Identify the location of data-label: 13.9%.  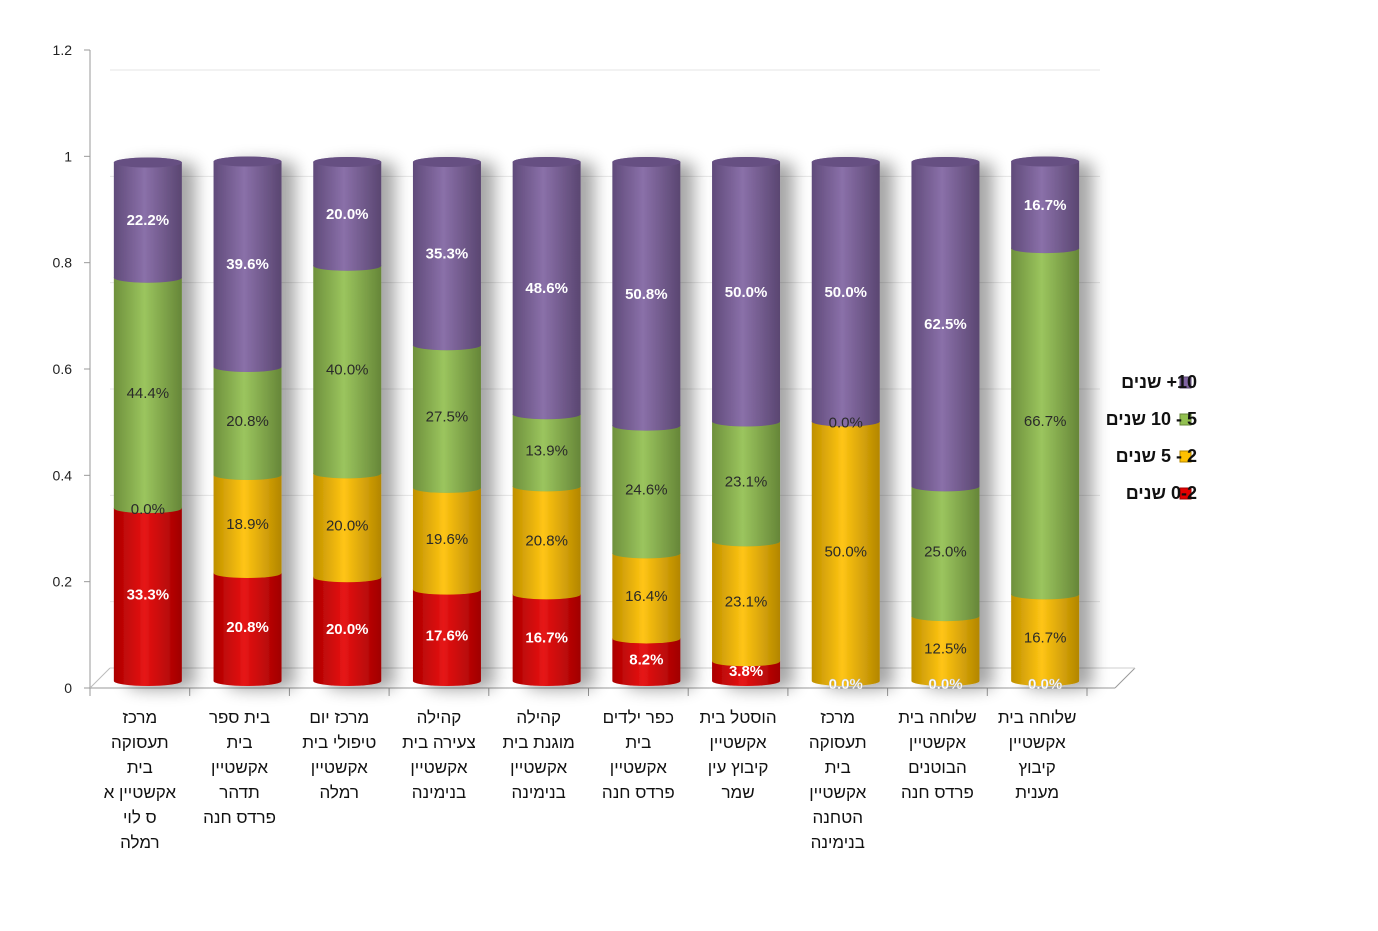
(546, 450).